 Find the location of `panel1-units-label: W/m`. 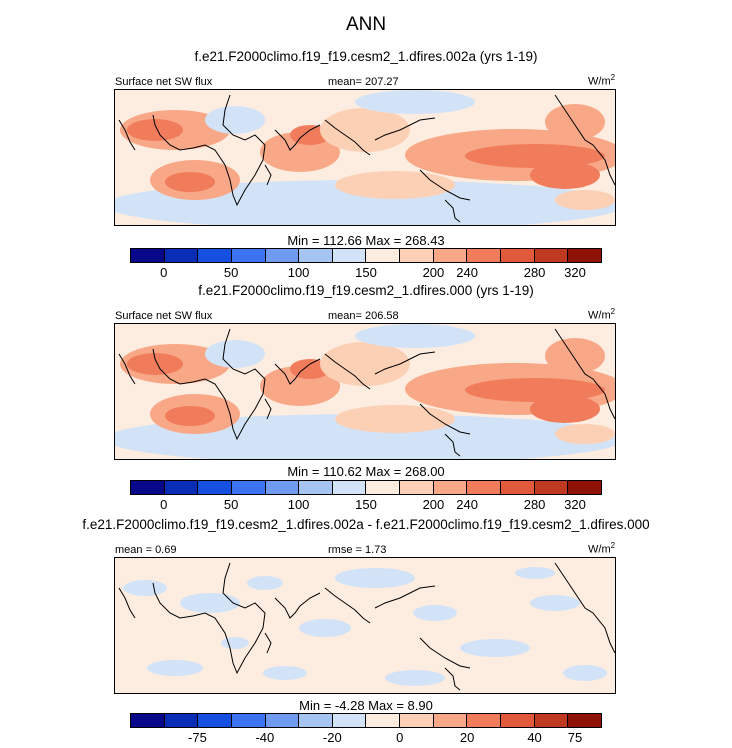

panel1-units-label: W/m is located at coordinates (599, 81).